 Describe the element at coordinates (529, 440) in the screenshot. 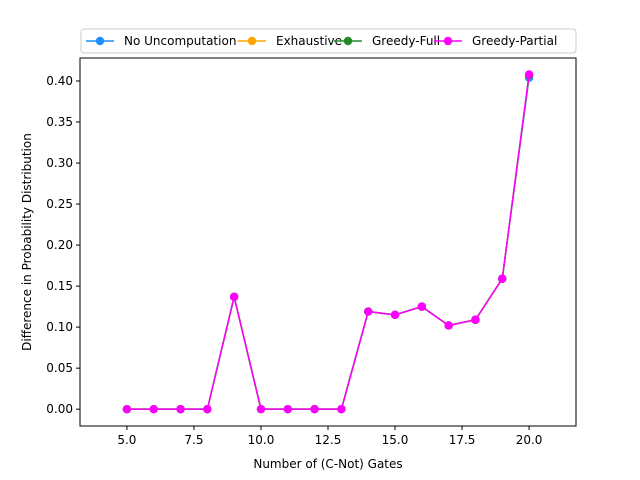

I see `x-tick-label: 20.0` at that location.